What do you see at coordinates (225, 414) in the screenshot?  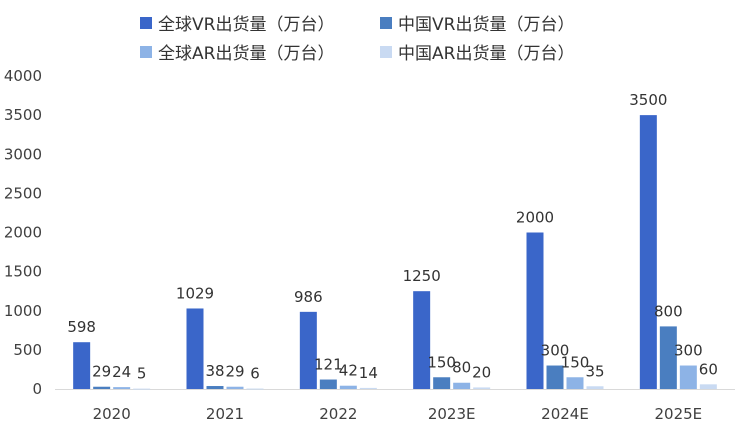 I see `x-tick-label: 2021` at bounding box center [225, 414].